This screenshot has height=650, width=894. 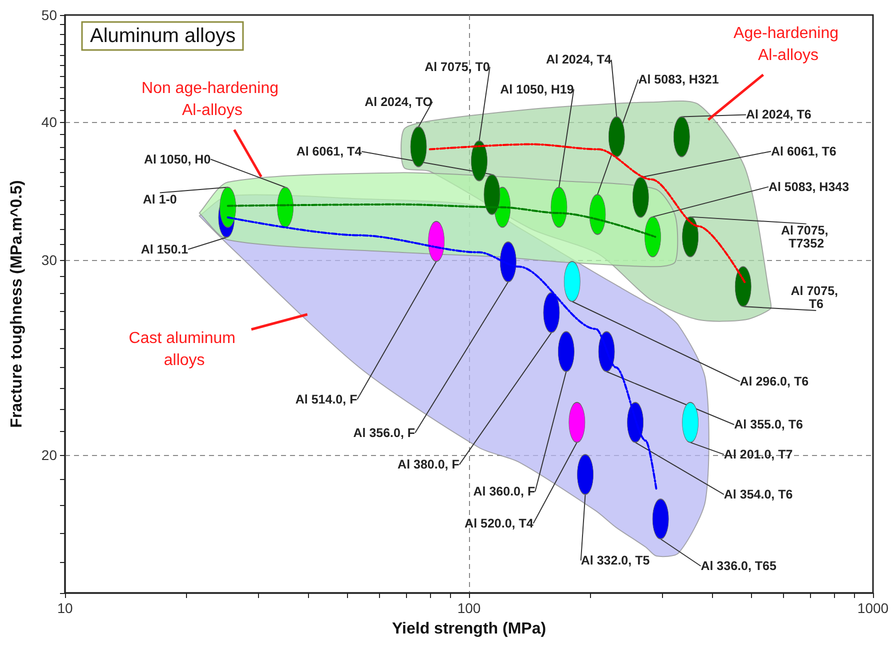 What do you see at coordinates (678, 79) in the screenshot?
I see `data-label: Al 5083, H321` at bounding box center [678, 79].